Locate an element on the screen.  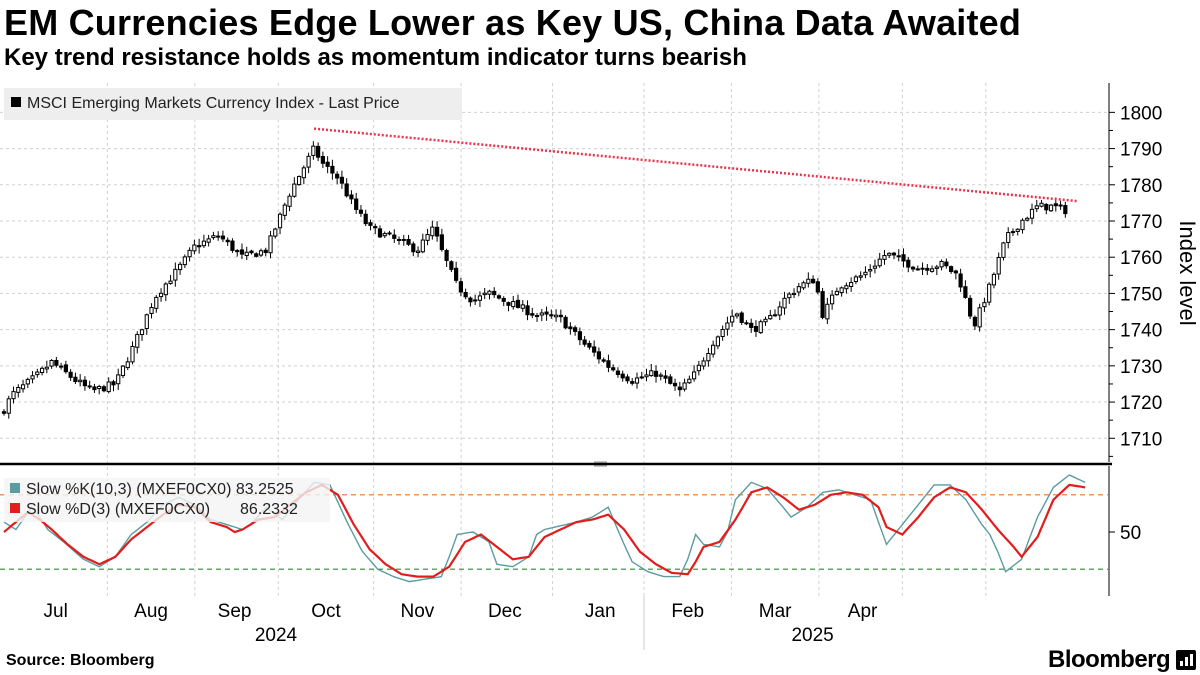
panel-resize-handle is located at coordinates (600, 464).